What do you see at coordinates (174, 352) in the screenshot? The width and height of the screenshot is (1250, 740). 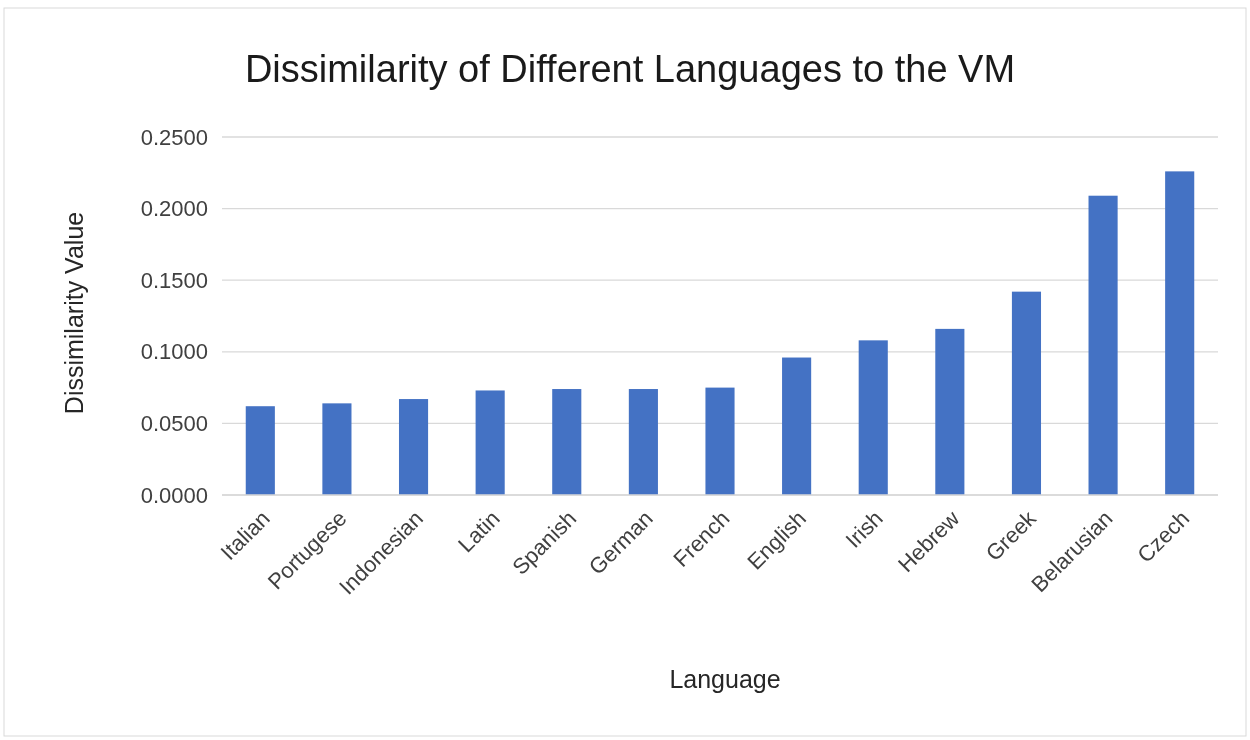 I see `y-tick-label: 0.1000` at bounding box center [174, 352].